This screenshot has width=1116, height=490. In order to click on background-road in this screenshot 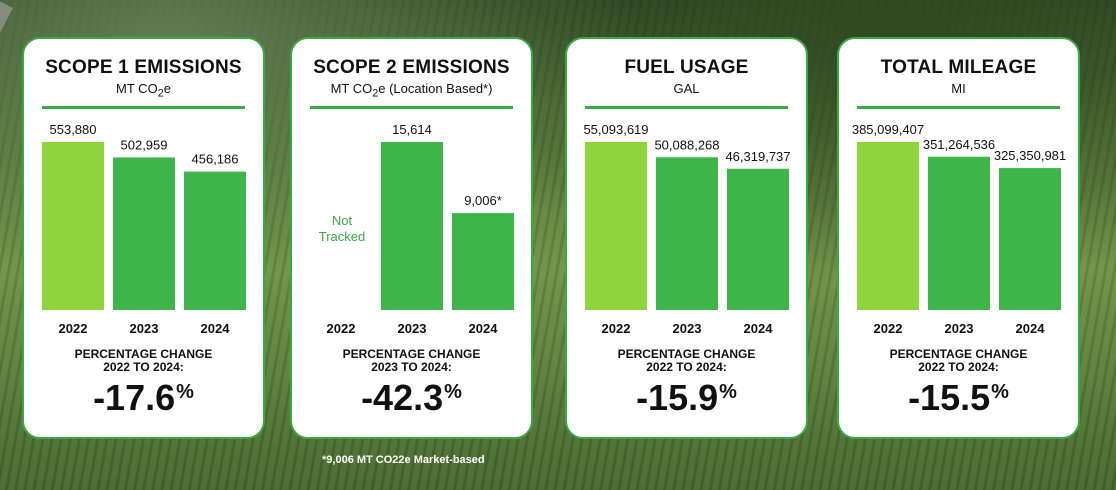, I will do `click(6, 119)`.